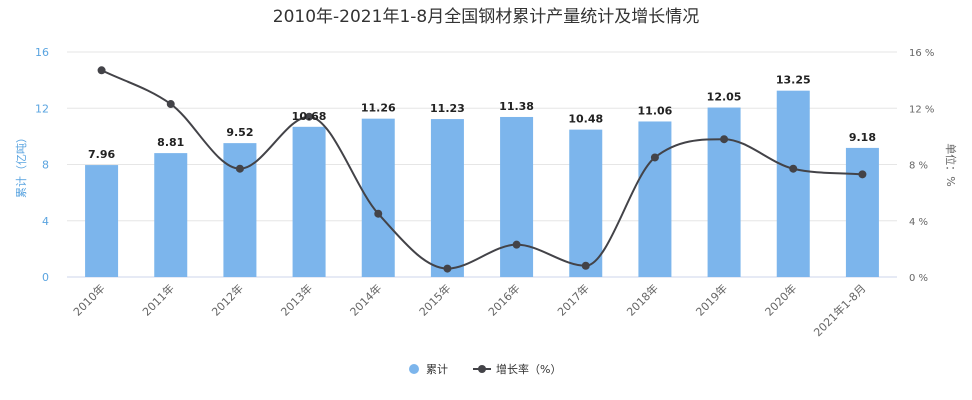  What do you see at coordinates (503, 299) in the screenshot?
I see `x-tick-label: 2016年` at bounding box center [503, 299].